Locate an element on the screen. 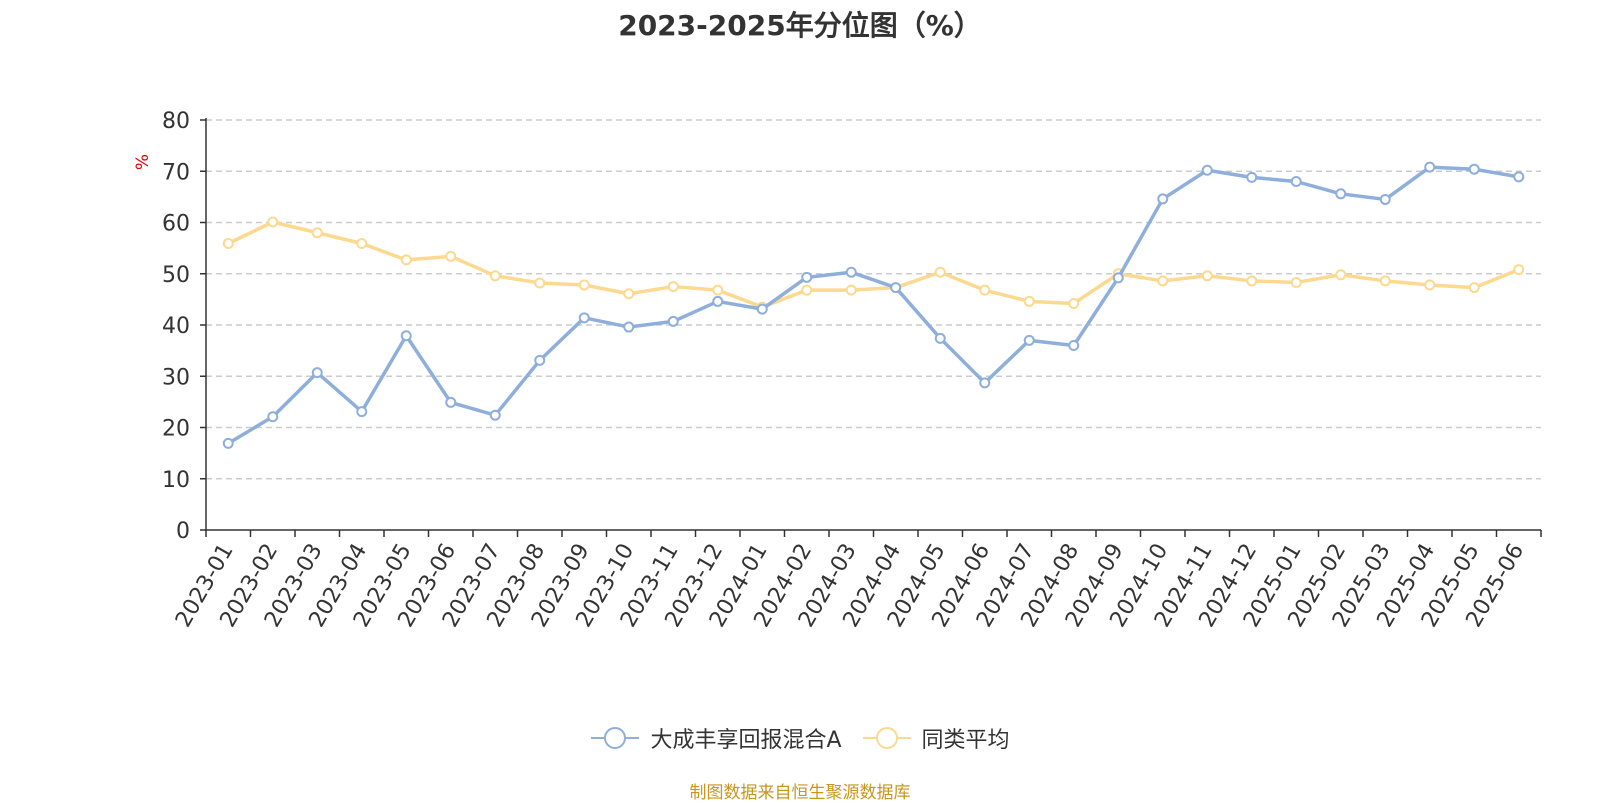 This screenshot has width=1600, height=803. series-b is located at coordinates (873, 264).